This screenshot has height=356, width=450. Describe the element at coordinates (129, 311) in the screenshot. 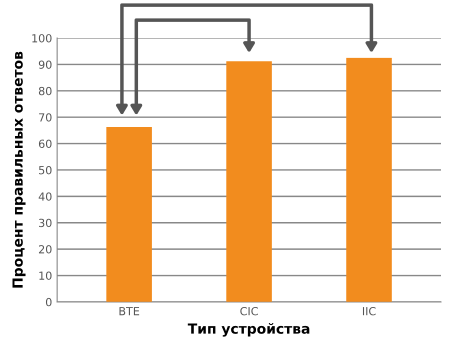

I see `x-tick-label: BTE` at that location.